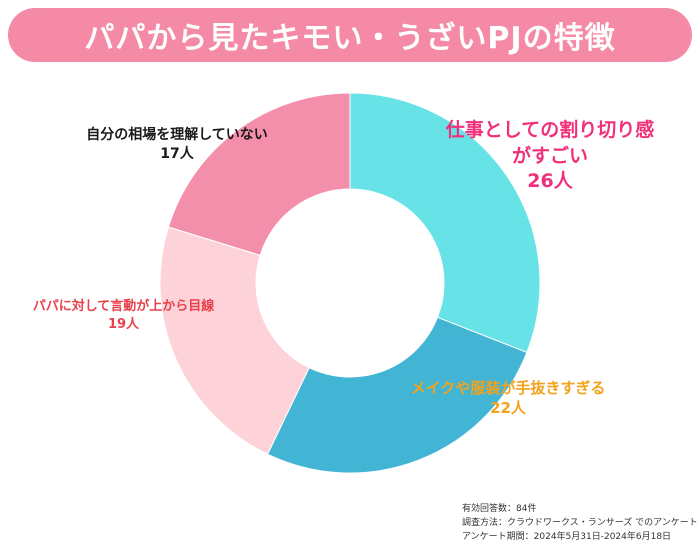 The image size is (700, 550). I want to click on slice-label-0-line-0: 仕事としての割り切り感, so click(550, 130).